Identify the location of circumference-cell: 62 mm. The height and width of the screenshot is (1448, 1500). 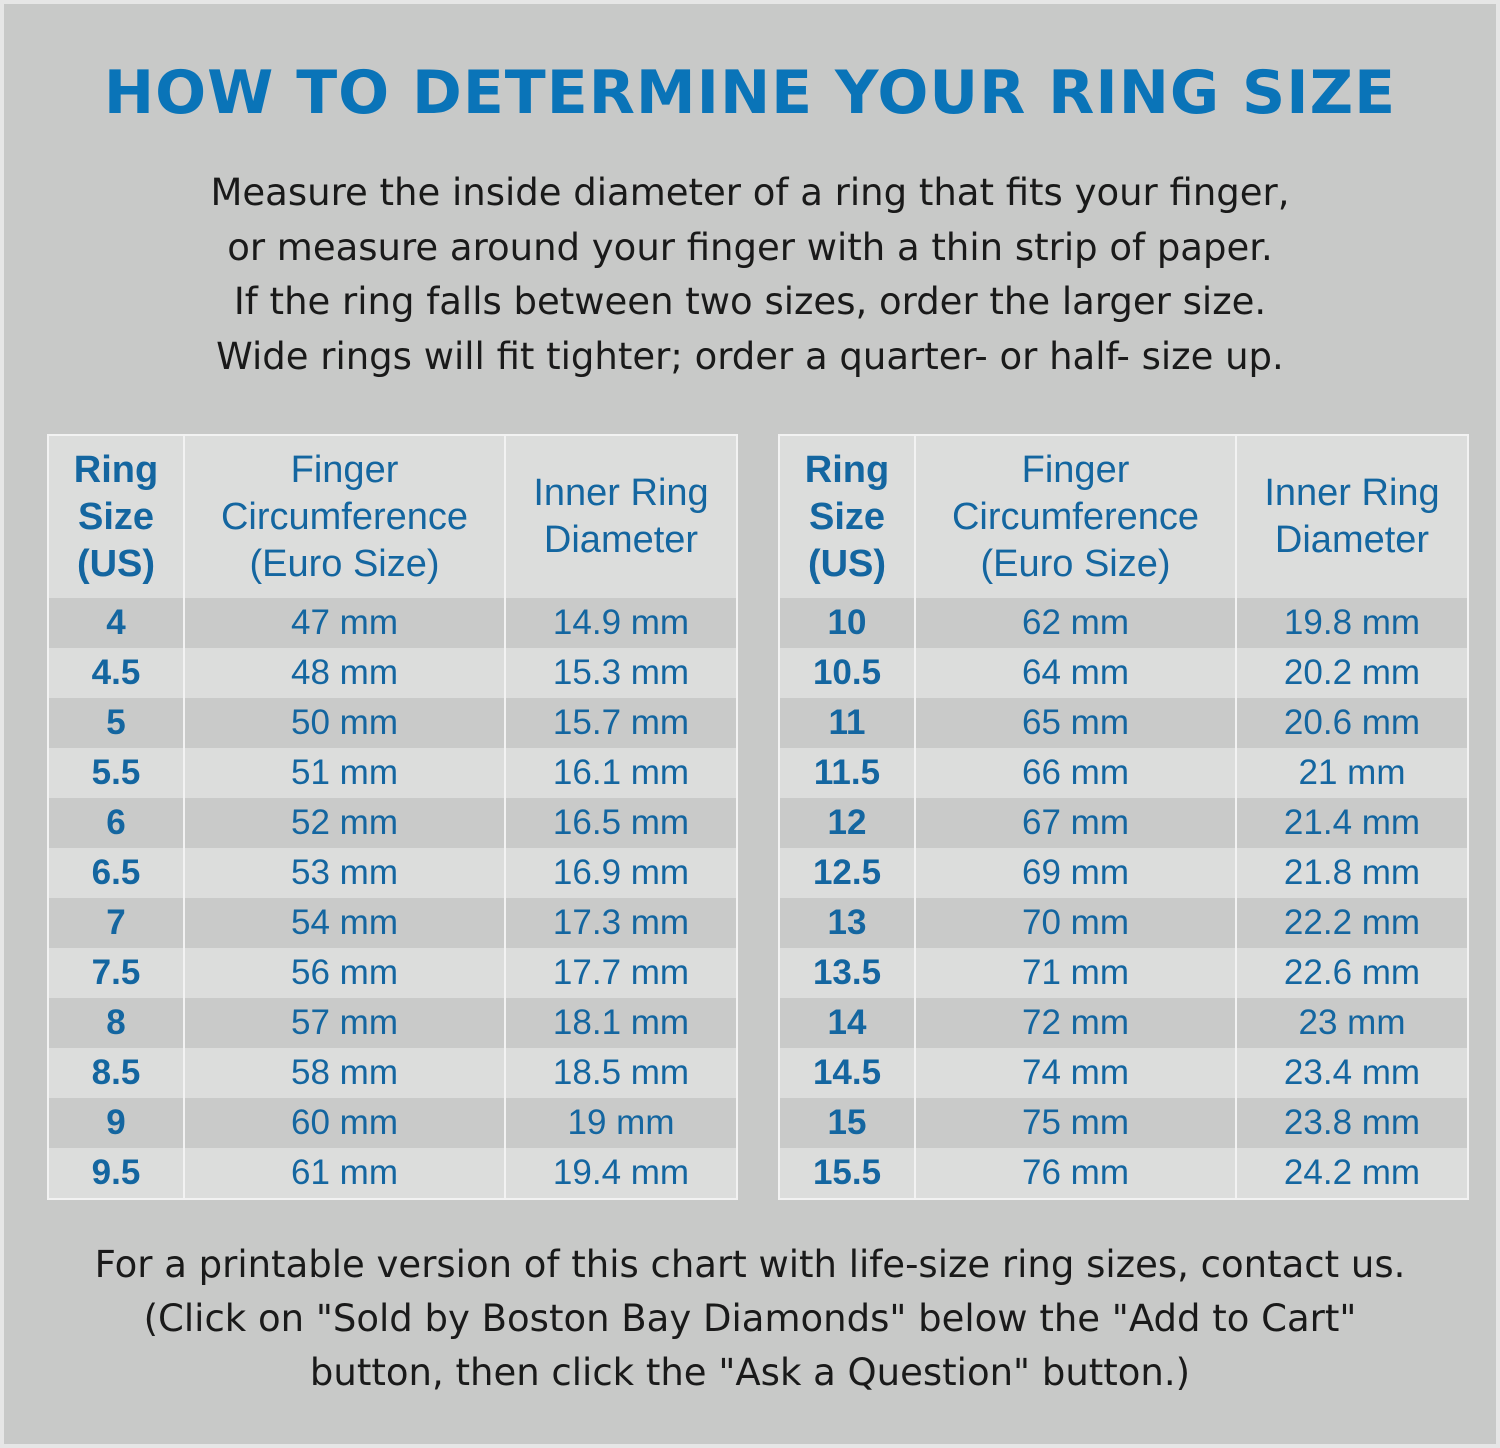
(1075, 623).